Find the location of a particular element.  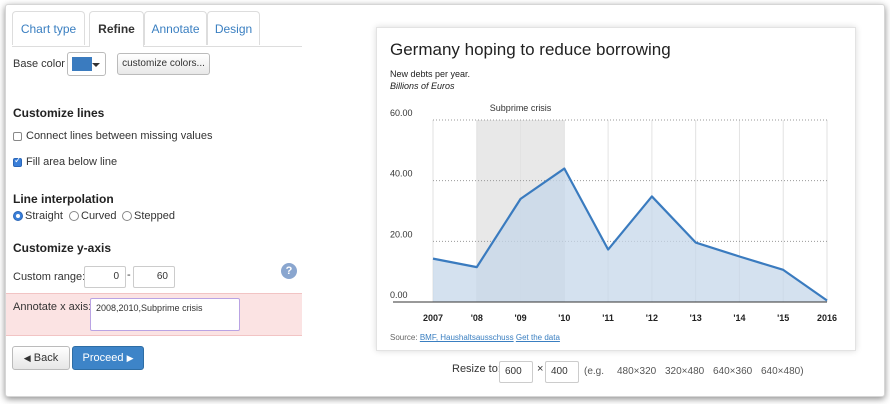

highlight-label: Subprime crisis is located at coordinates (521, 108).